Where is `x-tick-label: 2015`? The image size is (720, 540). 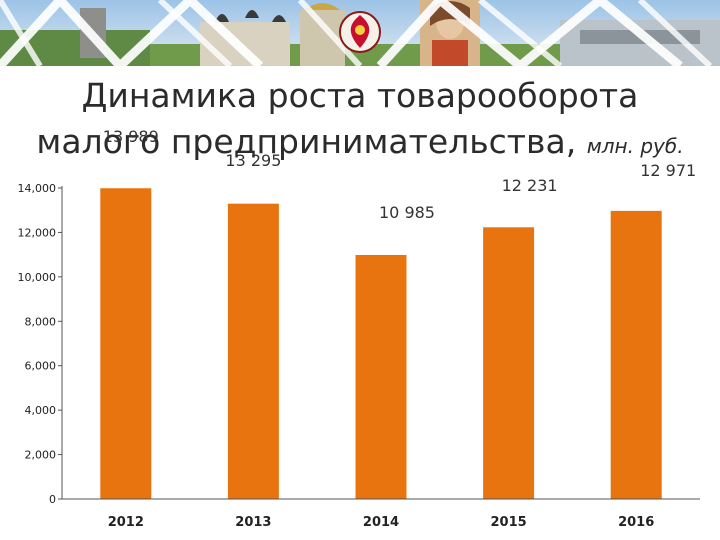
x-tick-label: 2015 is located at coordinates (509, 522).